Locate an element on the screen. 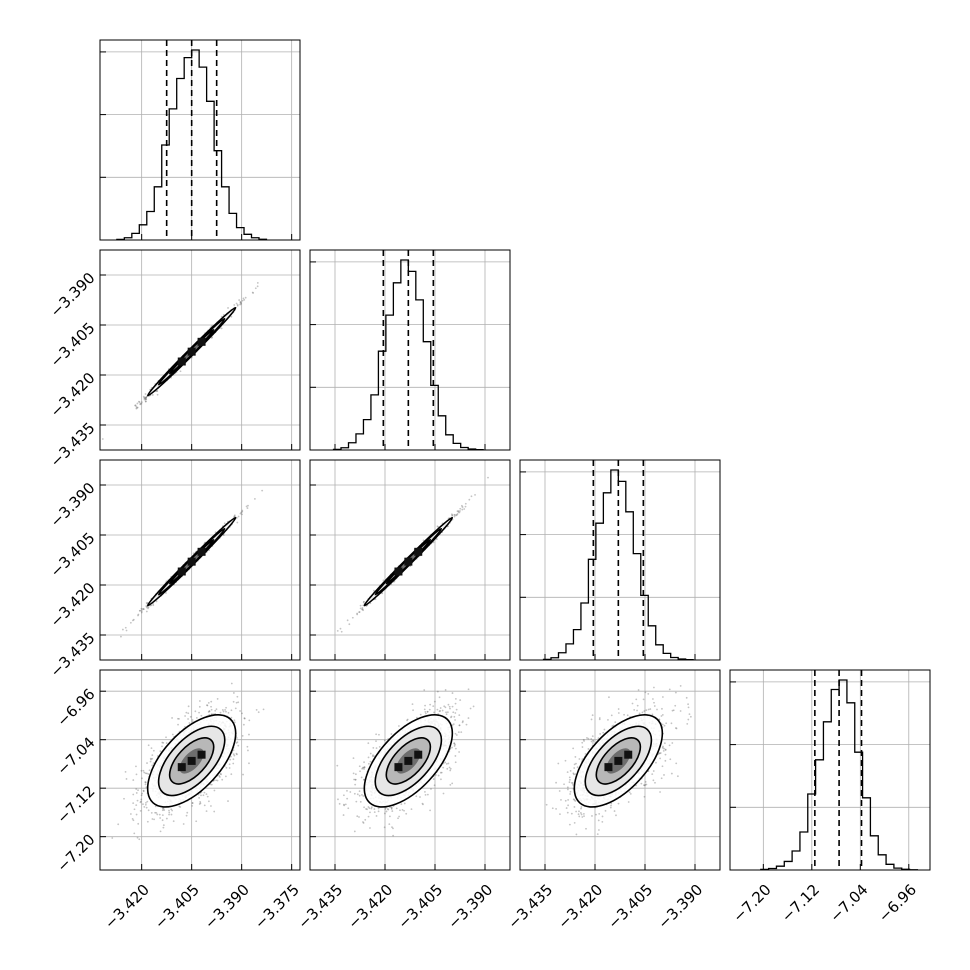 The image size is (970, 970). panel-frame is located at coordinates (620, 560).